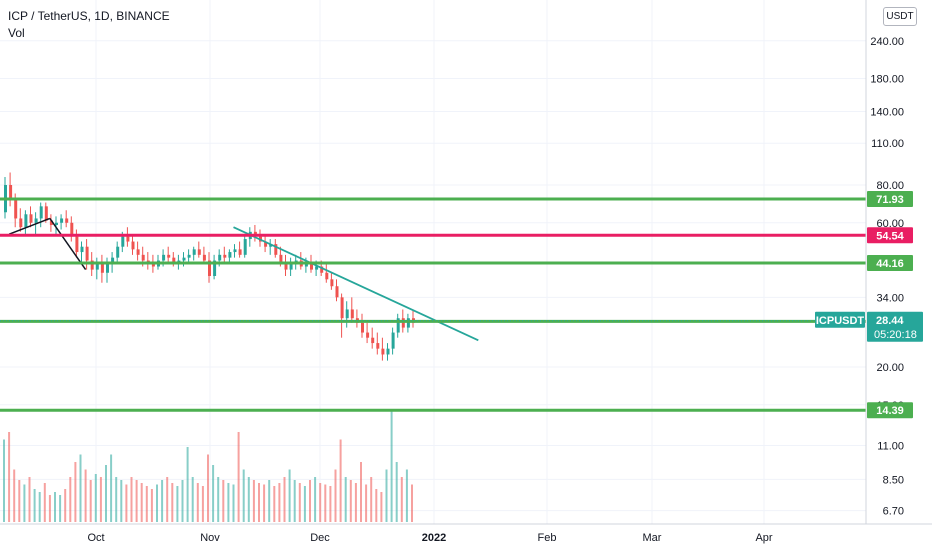 The height and width of the screenshot is (550, 932). I want to click on price-tick-label: 80.00, so click(890, 186).